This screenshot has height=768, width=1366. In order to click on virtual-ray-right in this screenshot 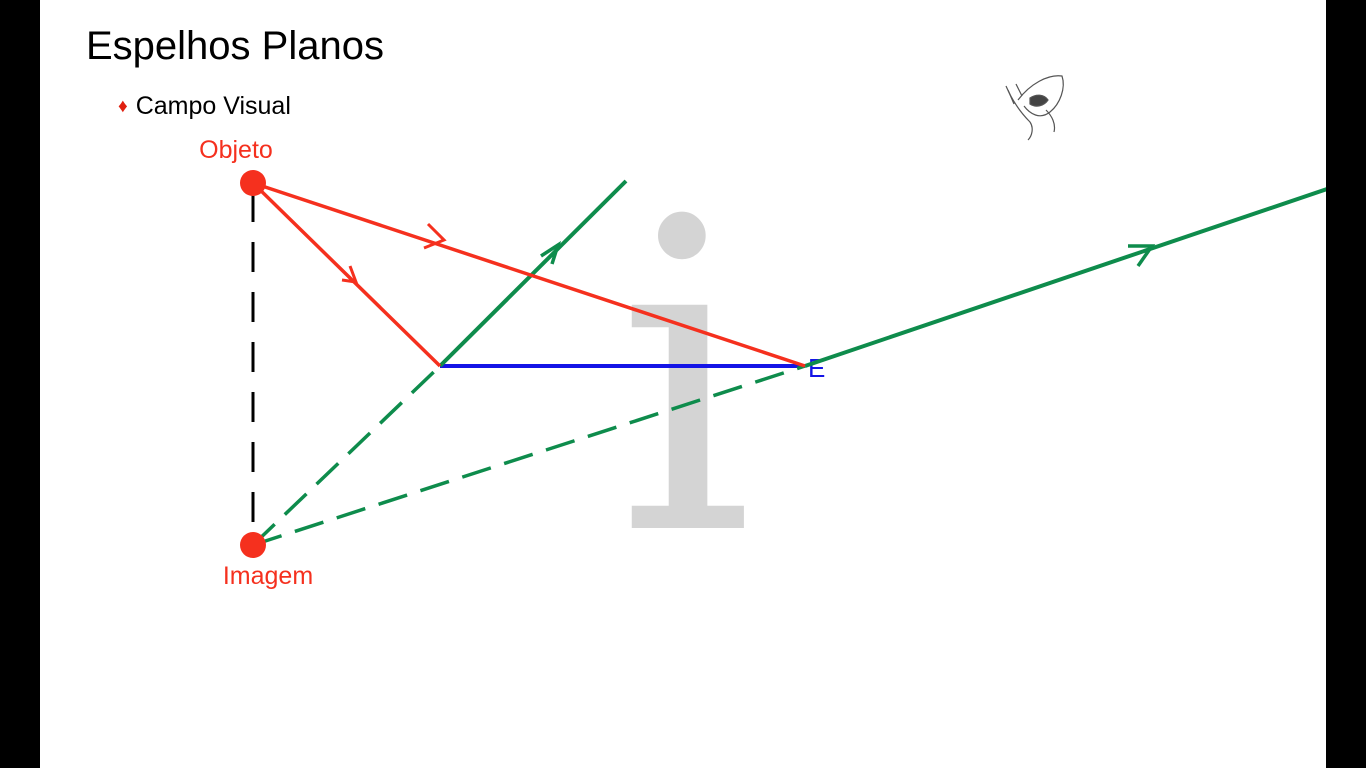, I will do `click(529, 455)`.